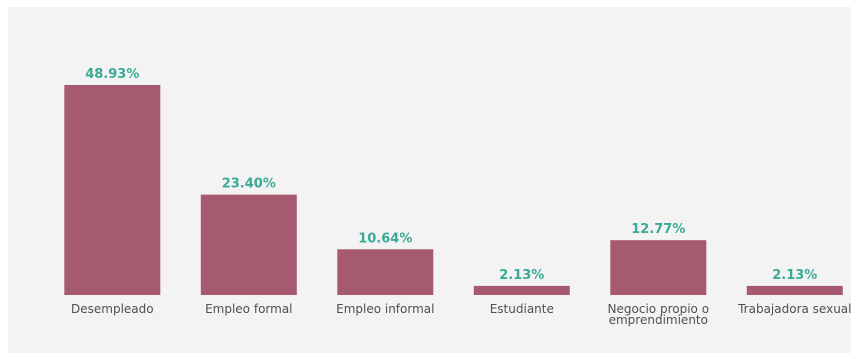 Image resolution: width=859 pixels, height=359 pixels. Describe the element at coordinates (112, 74) in the screenshot. I see `value-label-0: 48.93%` at that location.